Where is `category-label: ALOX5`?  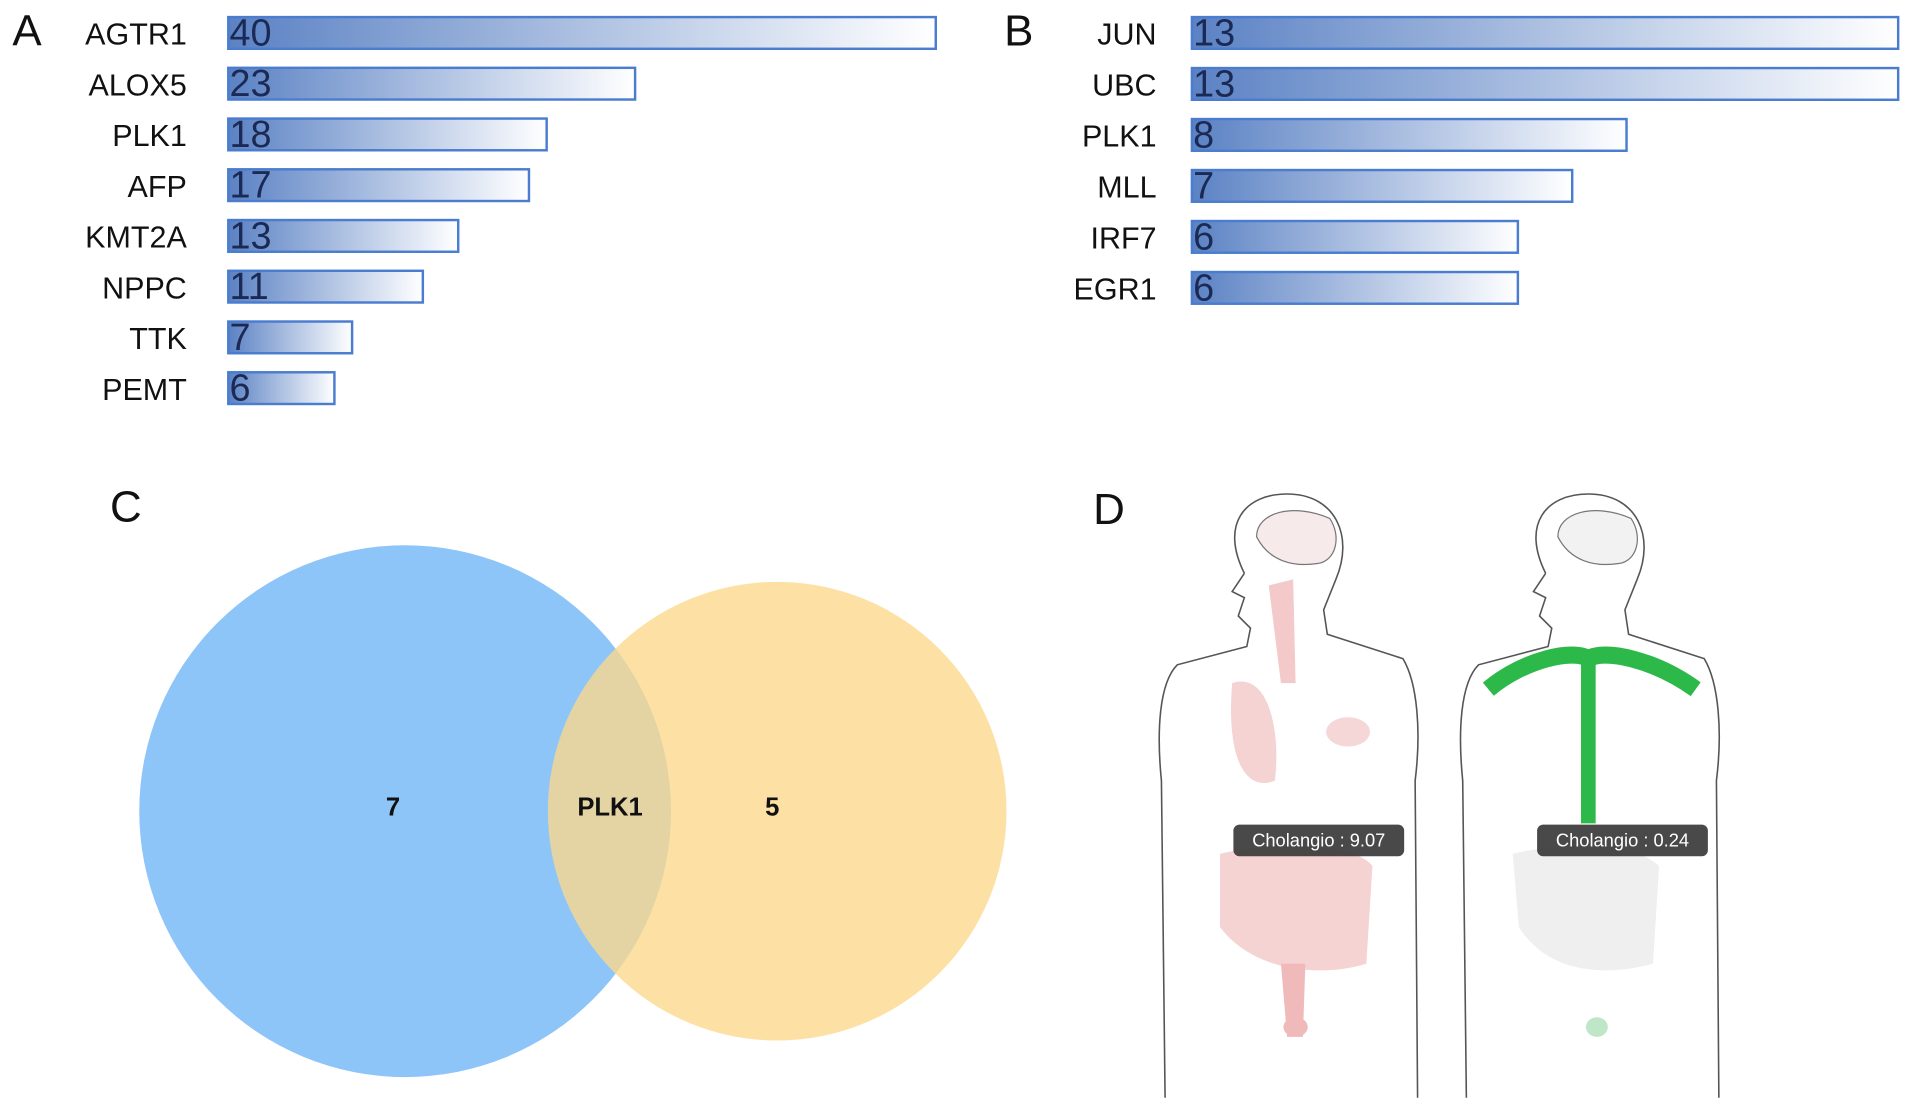
category-label: ALOX5 is located at coordinates (138, 85).